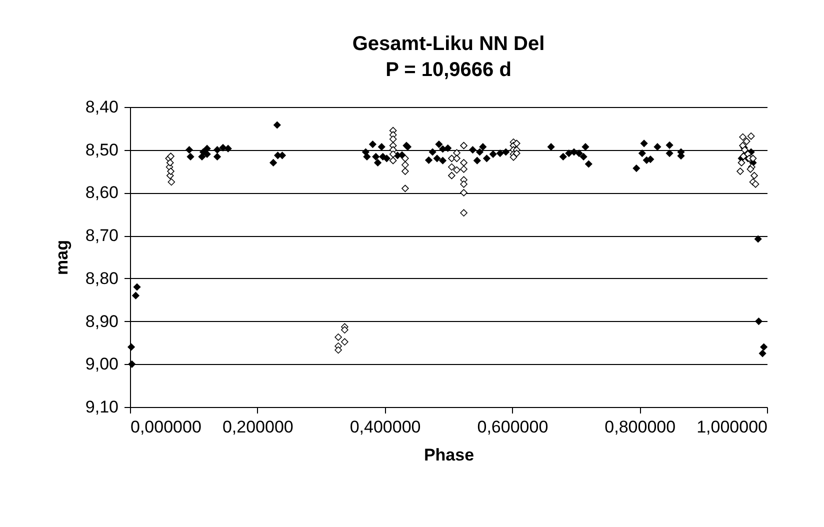 The image size is (824, 527). I want to click on y-tick-label: 8,80, so click(101, 278).